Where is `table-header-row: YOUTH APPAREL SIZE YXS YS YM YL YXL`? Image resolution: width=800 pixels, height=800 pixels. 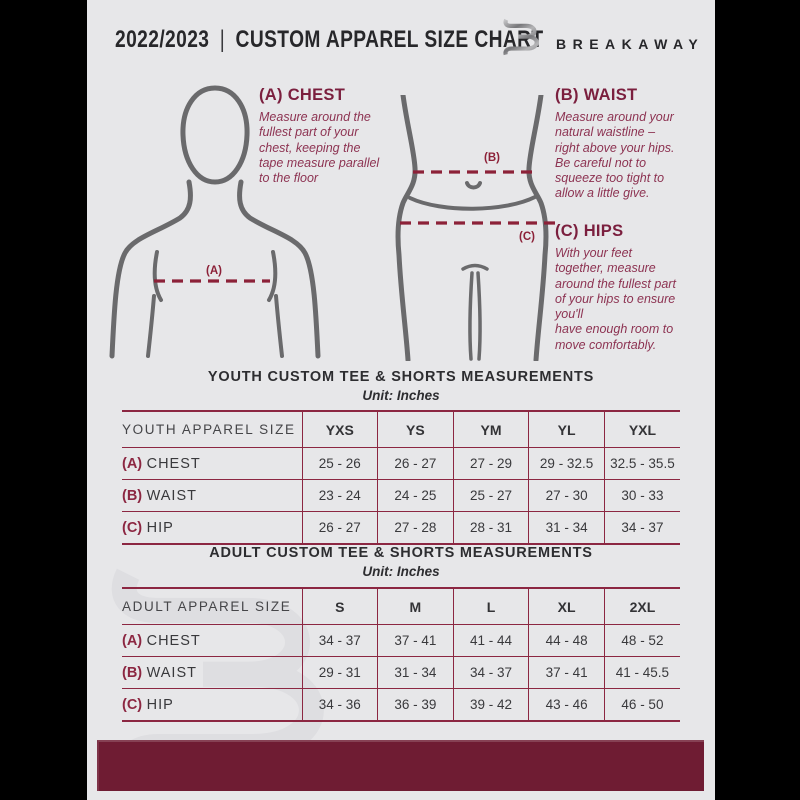
table-header-row: YOUTH APPAREL SIZE YXS YS YM YL YXL is located at coordinates (401, 429).